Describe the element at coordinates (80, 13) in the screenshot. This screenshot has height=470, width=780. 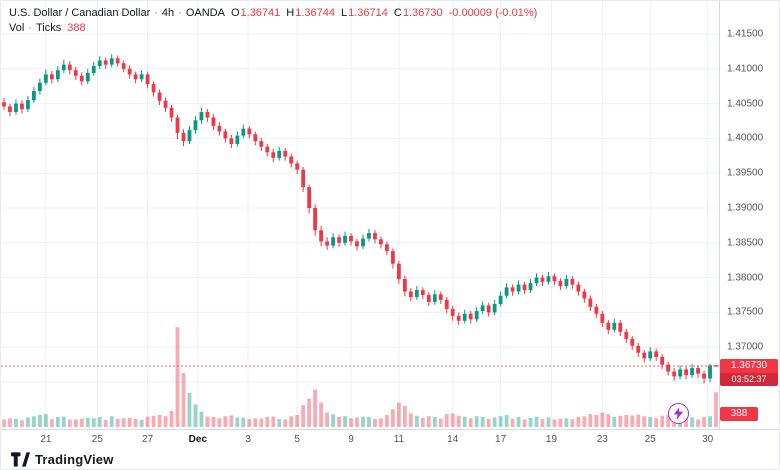
I see `symbol-title: U.S. Dollar / Canadian Dollar` at that location.